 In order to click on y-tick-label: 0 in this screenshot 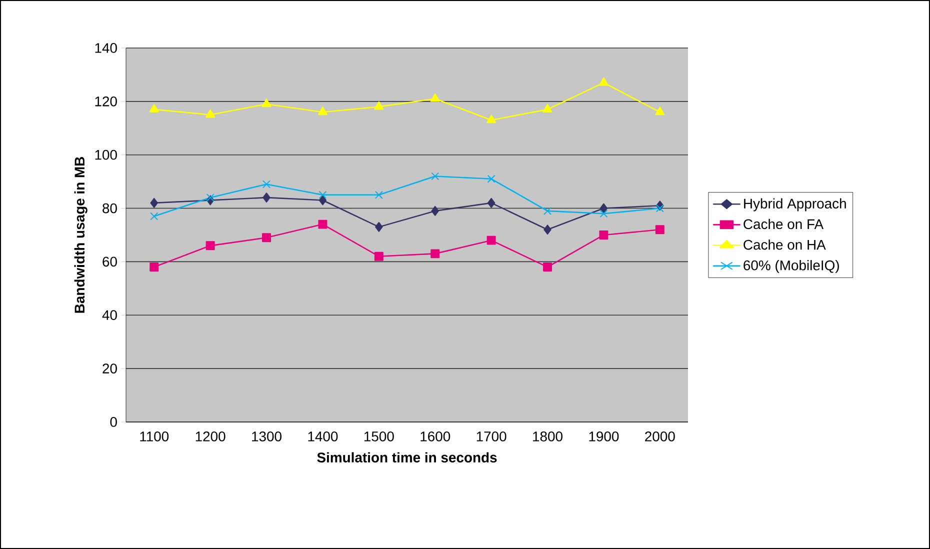, I will do `click(113, 422)`.